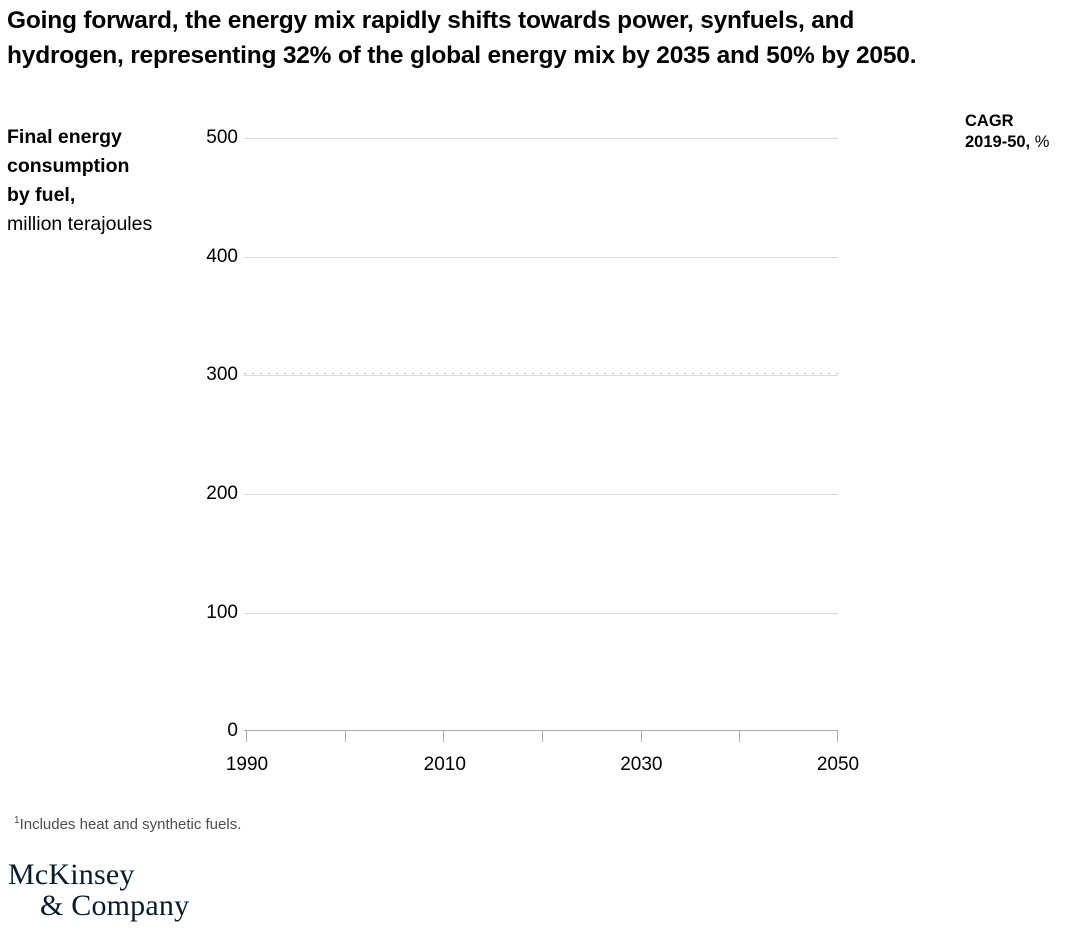 The height and width of the screenshot is (936, 1080). I want to click on y-tick-label-0: 0, so click(232, 730).